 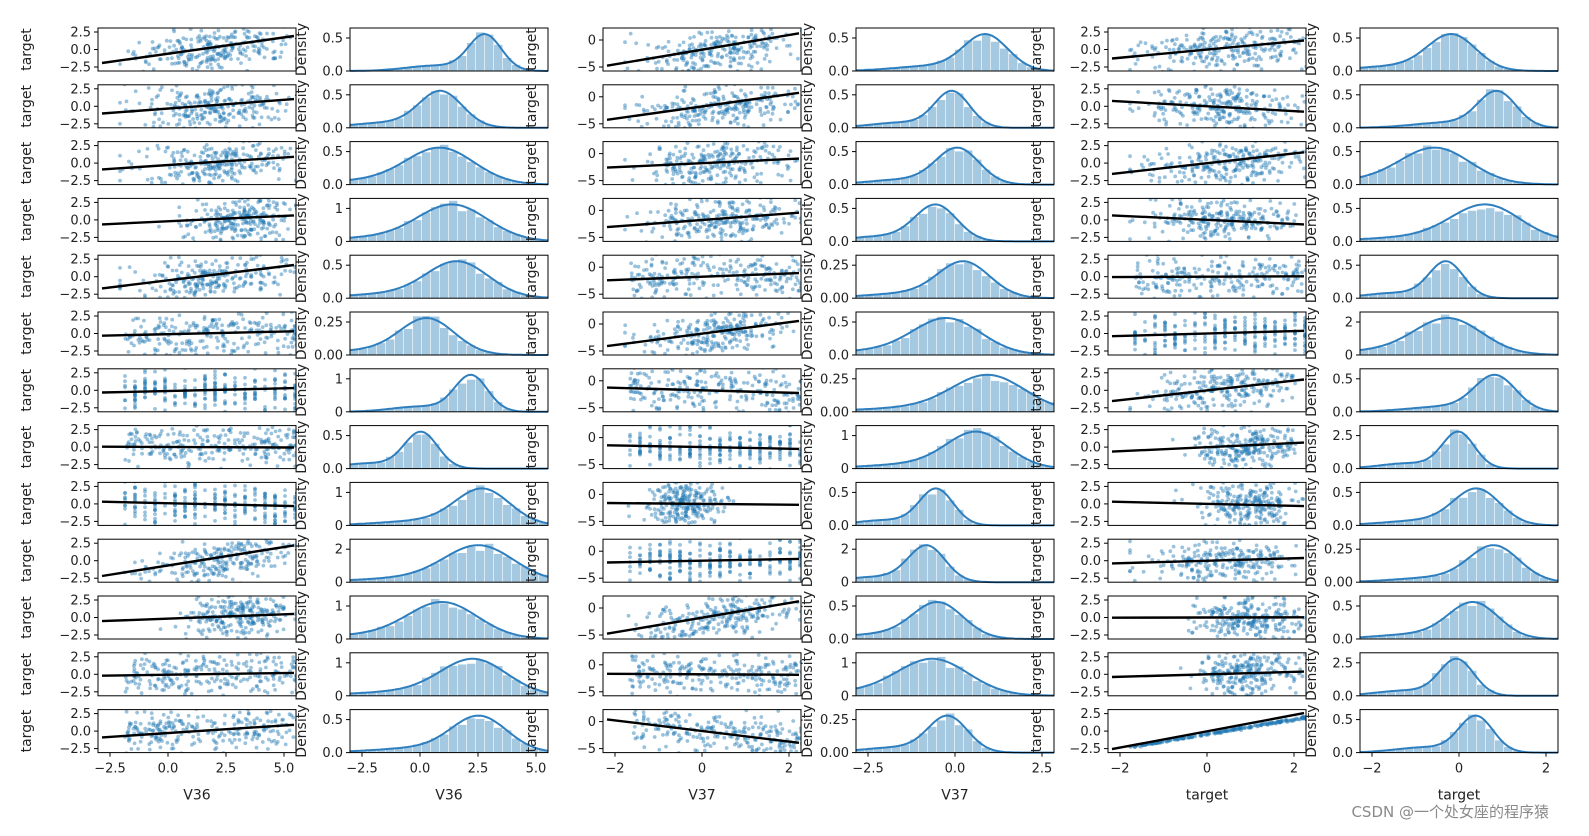 I want to click on density-panel-r3c4: 0.5 0.0 Density, so click(x=927, y=164).